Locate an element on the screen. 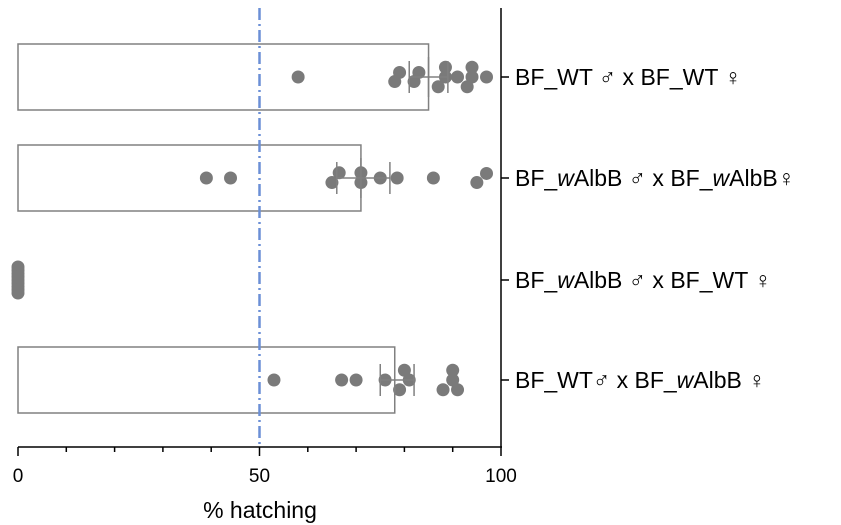 The width and height of the screenshot is (841, 525). category-label-4-part-6: ♀ is located at coordinates (756, 380).